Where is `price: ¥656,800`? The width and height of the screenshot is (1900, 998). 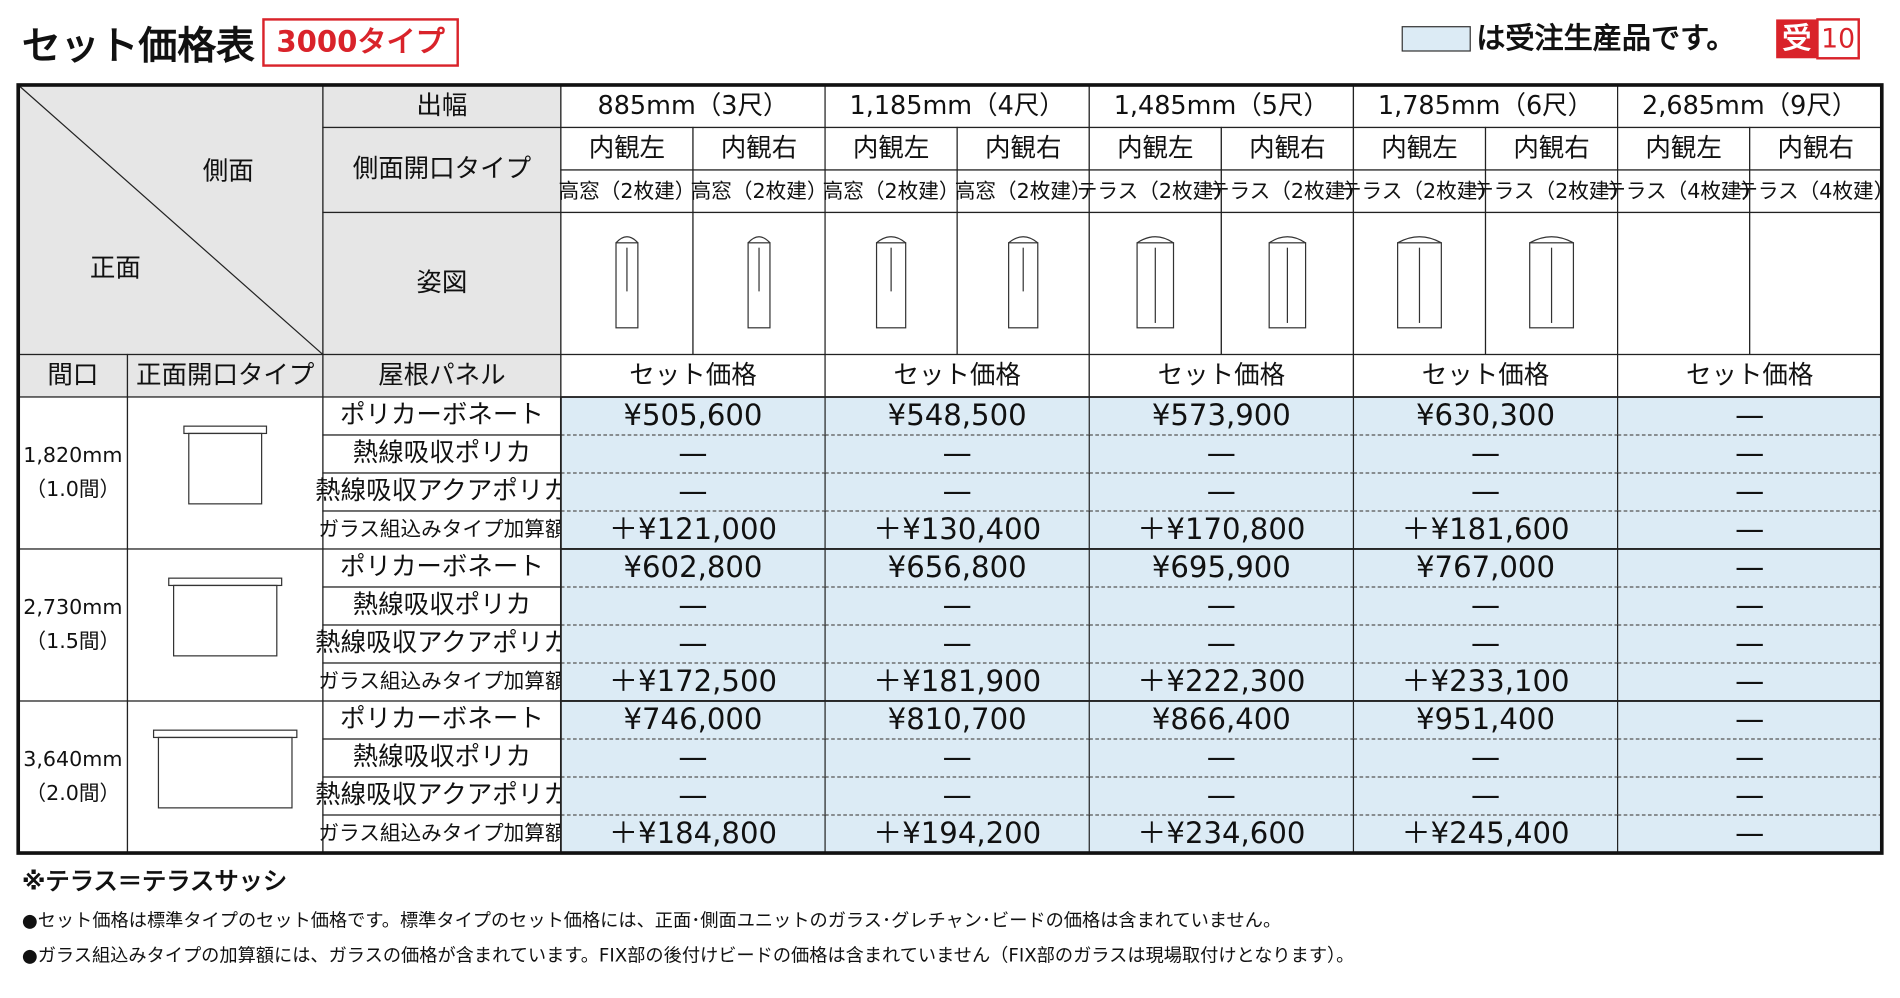 price: ¥656,800 is located at coordinates (957, 567).